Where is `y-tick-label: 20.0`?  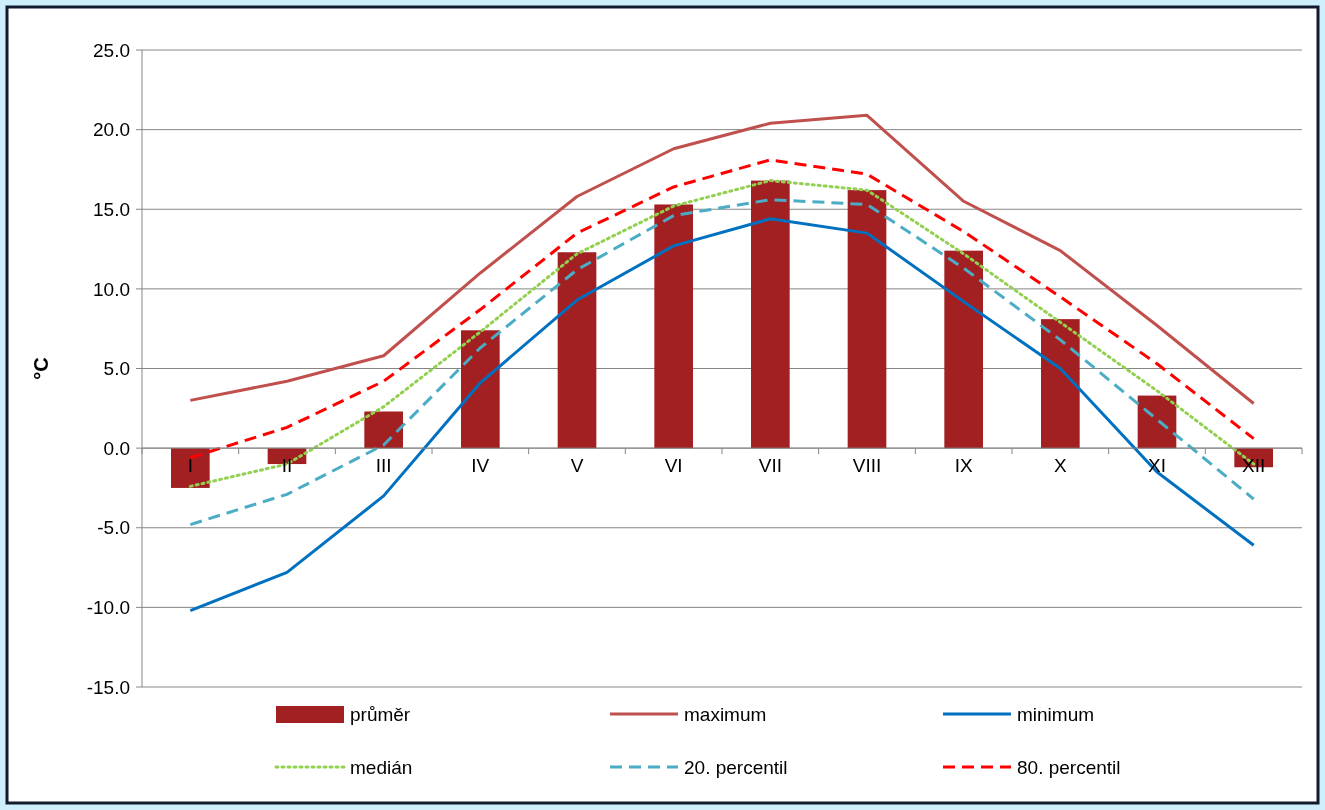
y-tick-label: 20.0 is located at coordinates (111, 130).